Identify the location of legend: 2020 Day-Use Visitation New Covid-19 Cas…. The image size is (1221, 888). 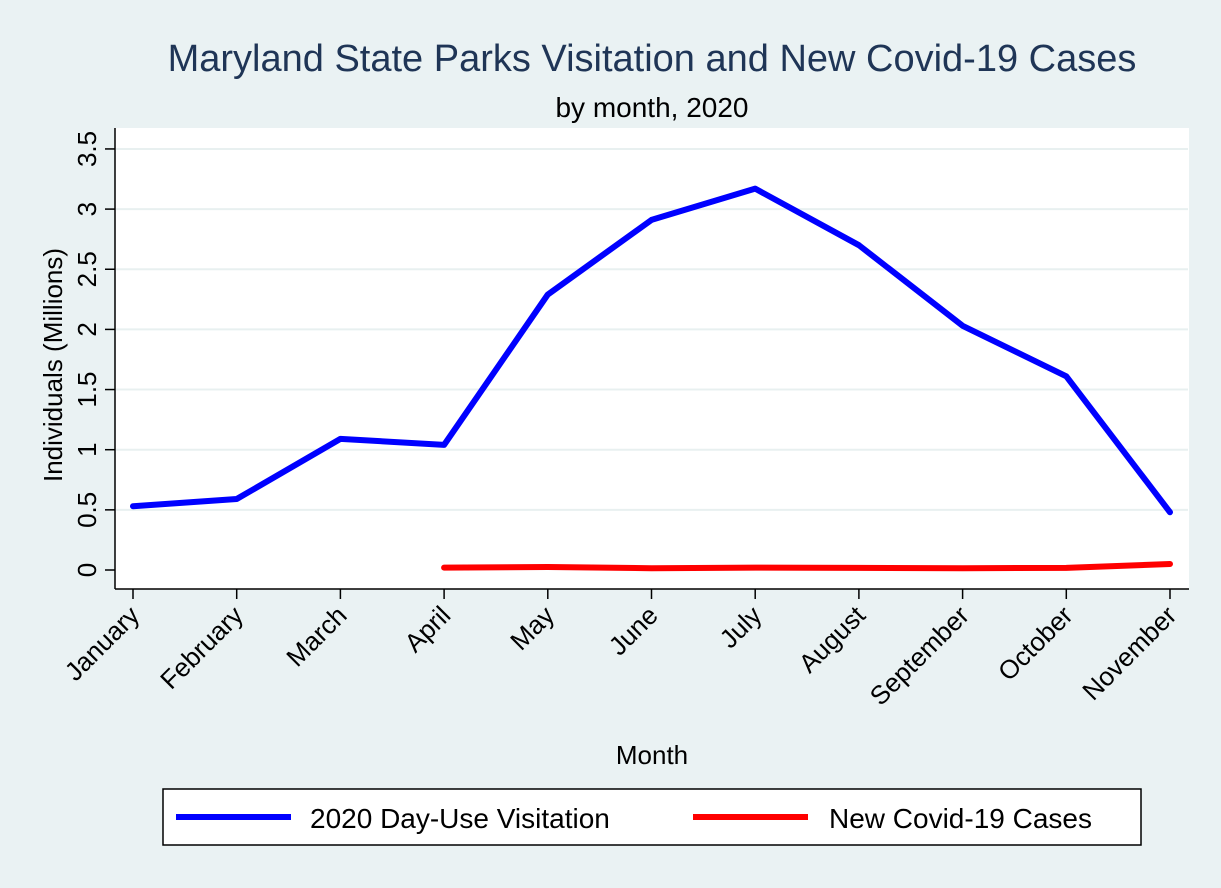
(652, 817).